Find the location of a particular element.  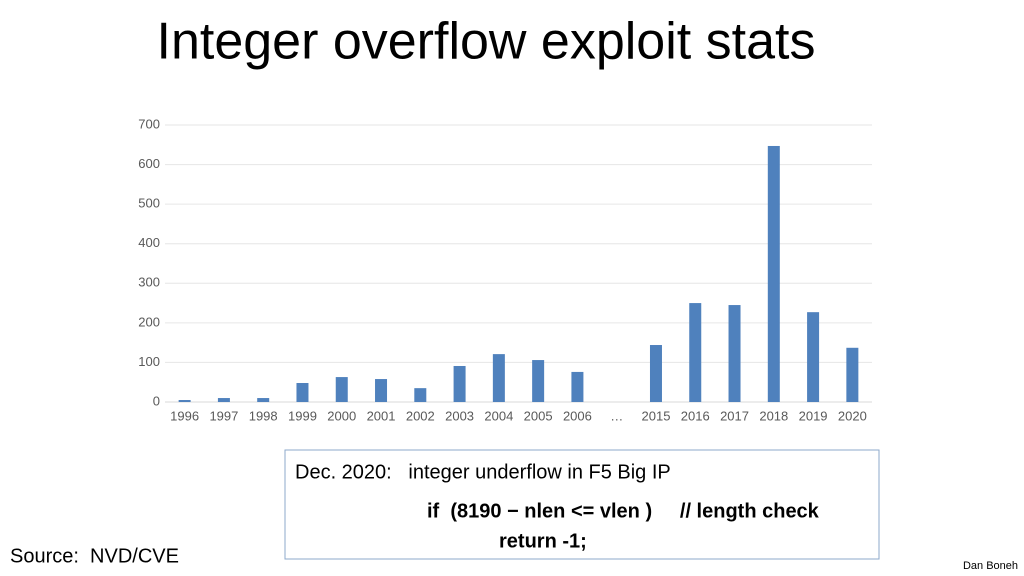

x-tick-label: 2000 is located at coordinates (341, 415).